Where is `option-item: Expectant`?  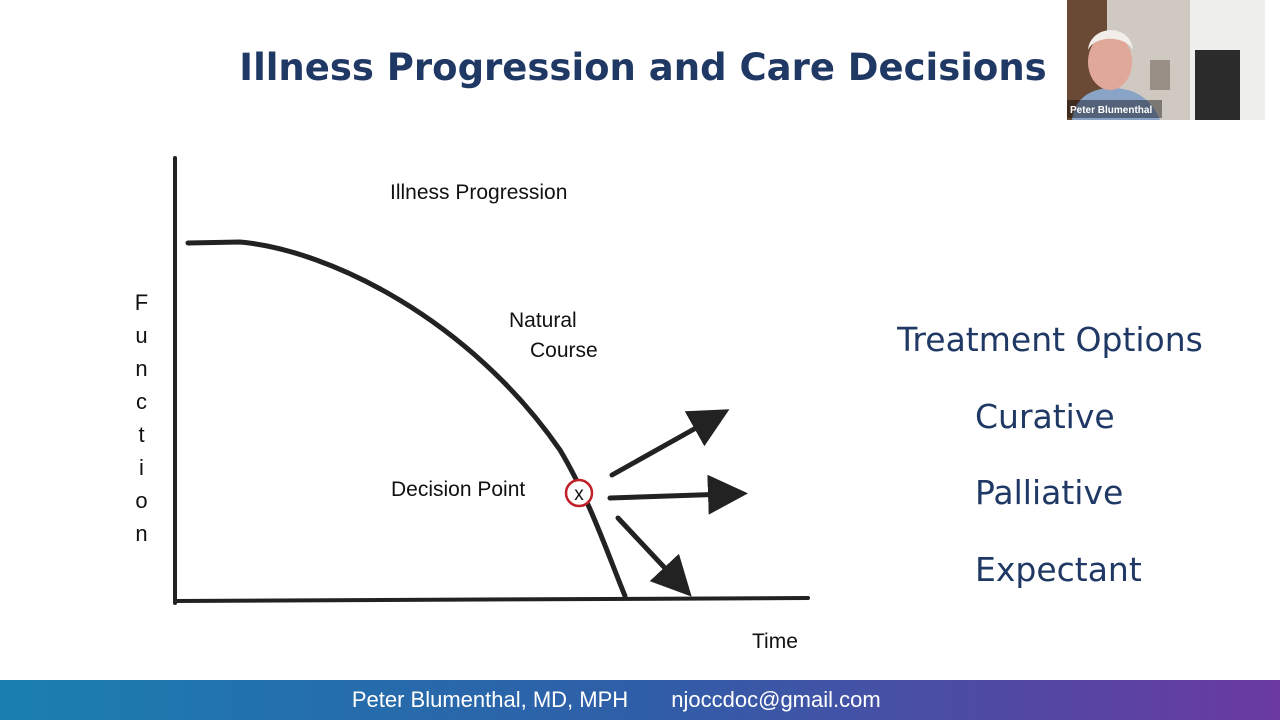 option-item: Expectant is located at coordinates (1058, 569).